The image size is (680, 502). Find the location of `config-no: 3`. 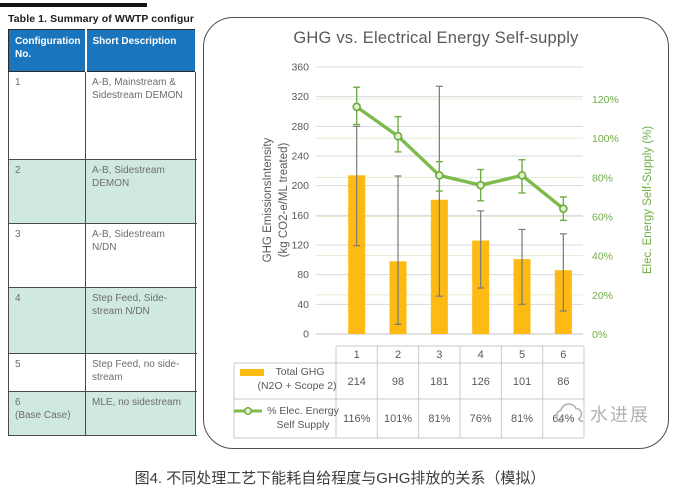

config-no: 3 is located at coordinates (47, 255).